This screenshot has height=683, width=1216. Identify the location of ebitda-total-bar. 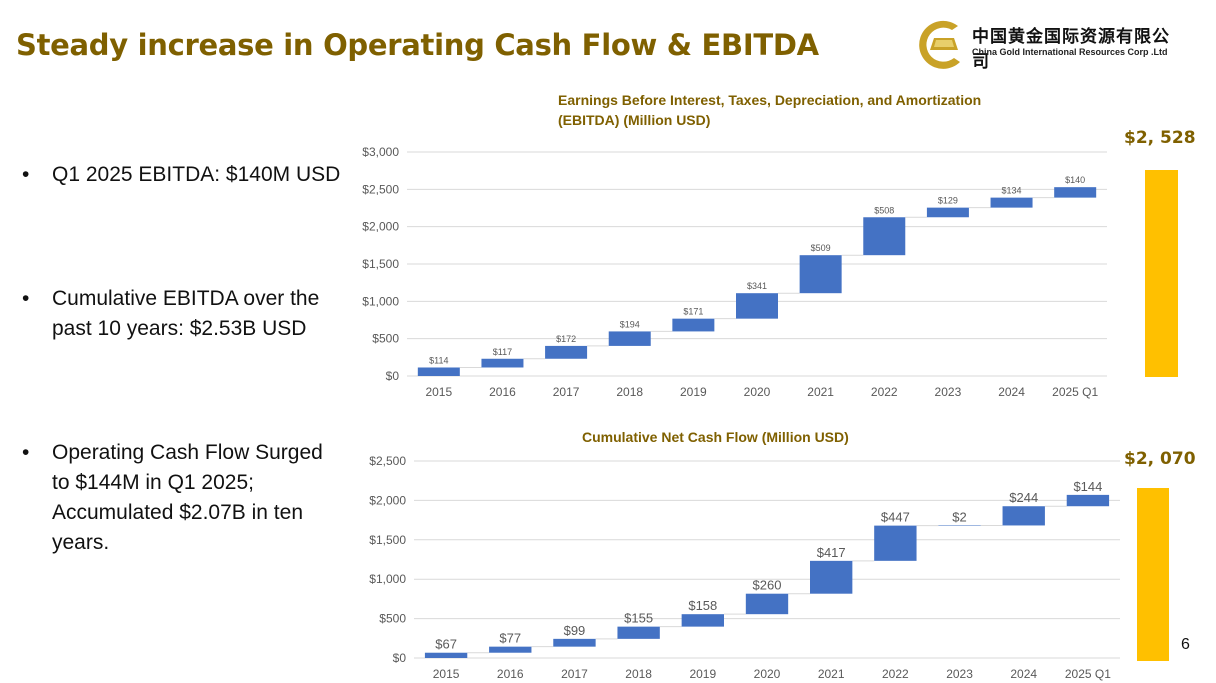
(1161, 273).